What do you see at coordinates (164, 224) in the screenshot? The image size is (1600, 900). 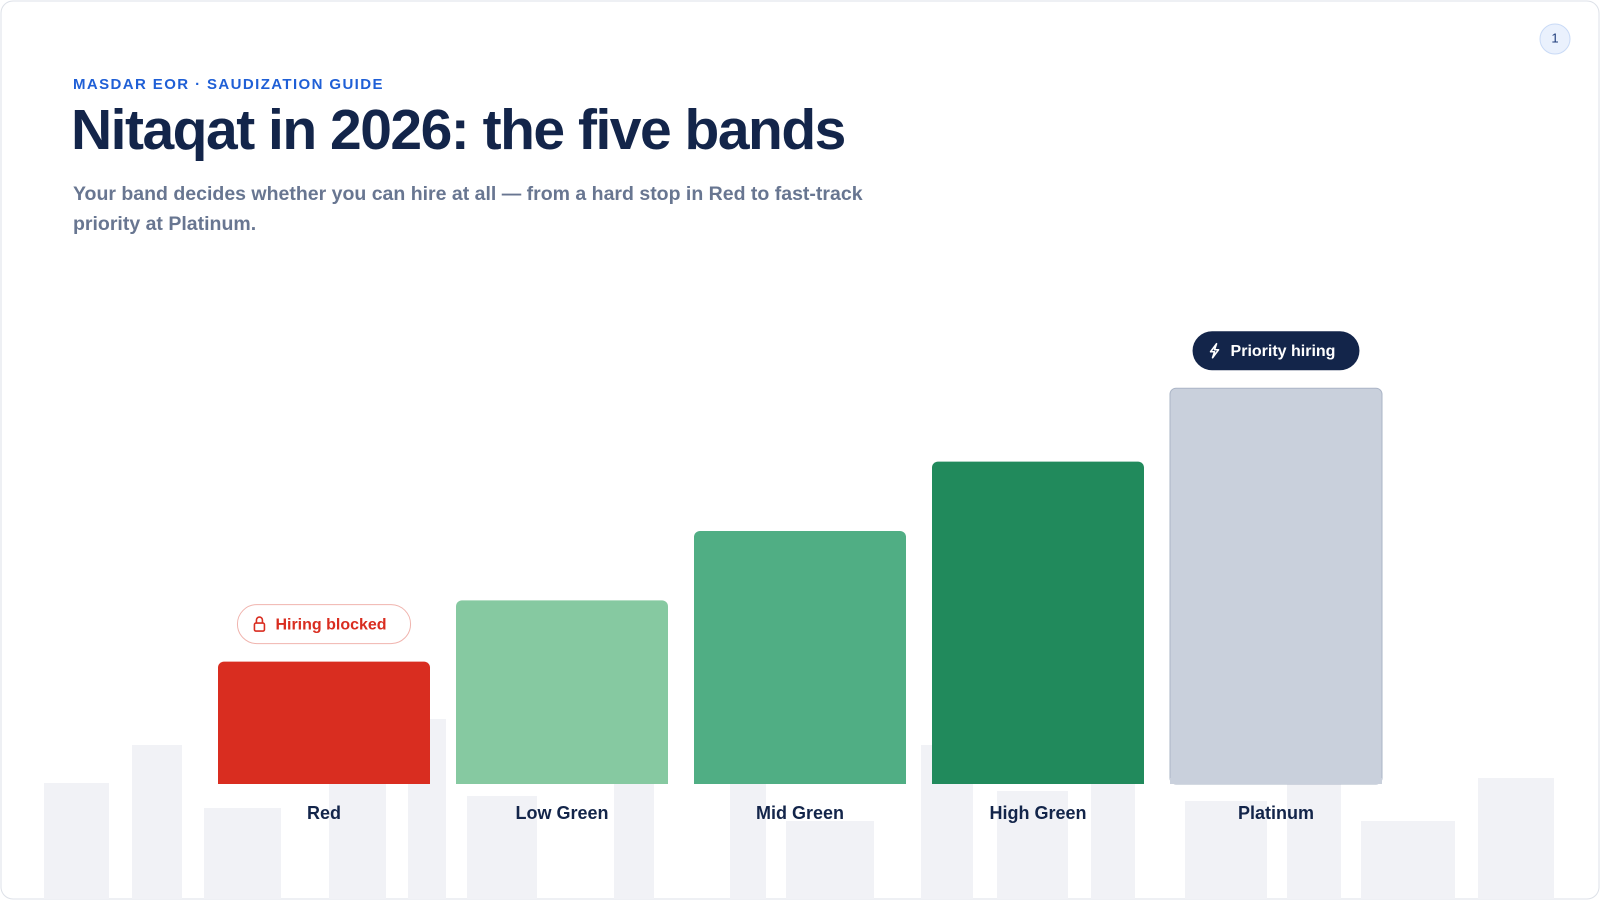 I see `subtitle: priority at Platinum.` at bounding box center [164, 224].